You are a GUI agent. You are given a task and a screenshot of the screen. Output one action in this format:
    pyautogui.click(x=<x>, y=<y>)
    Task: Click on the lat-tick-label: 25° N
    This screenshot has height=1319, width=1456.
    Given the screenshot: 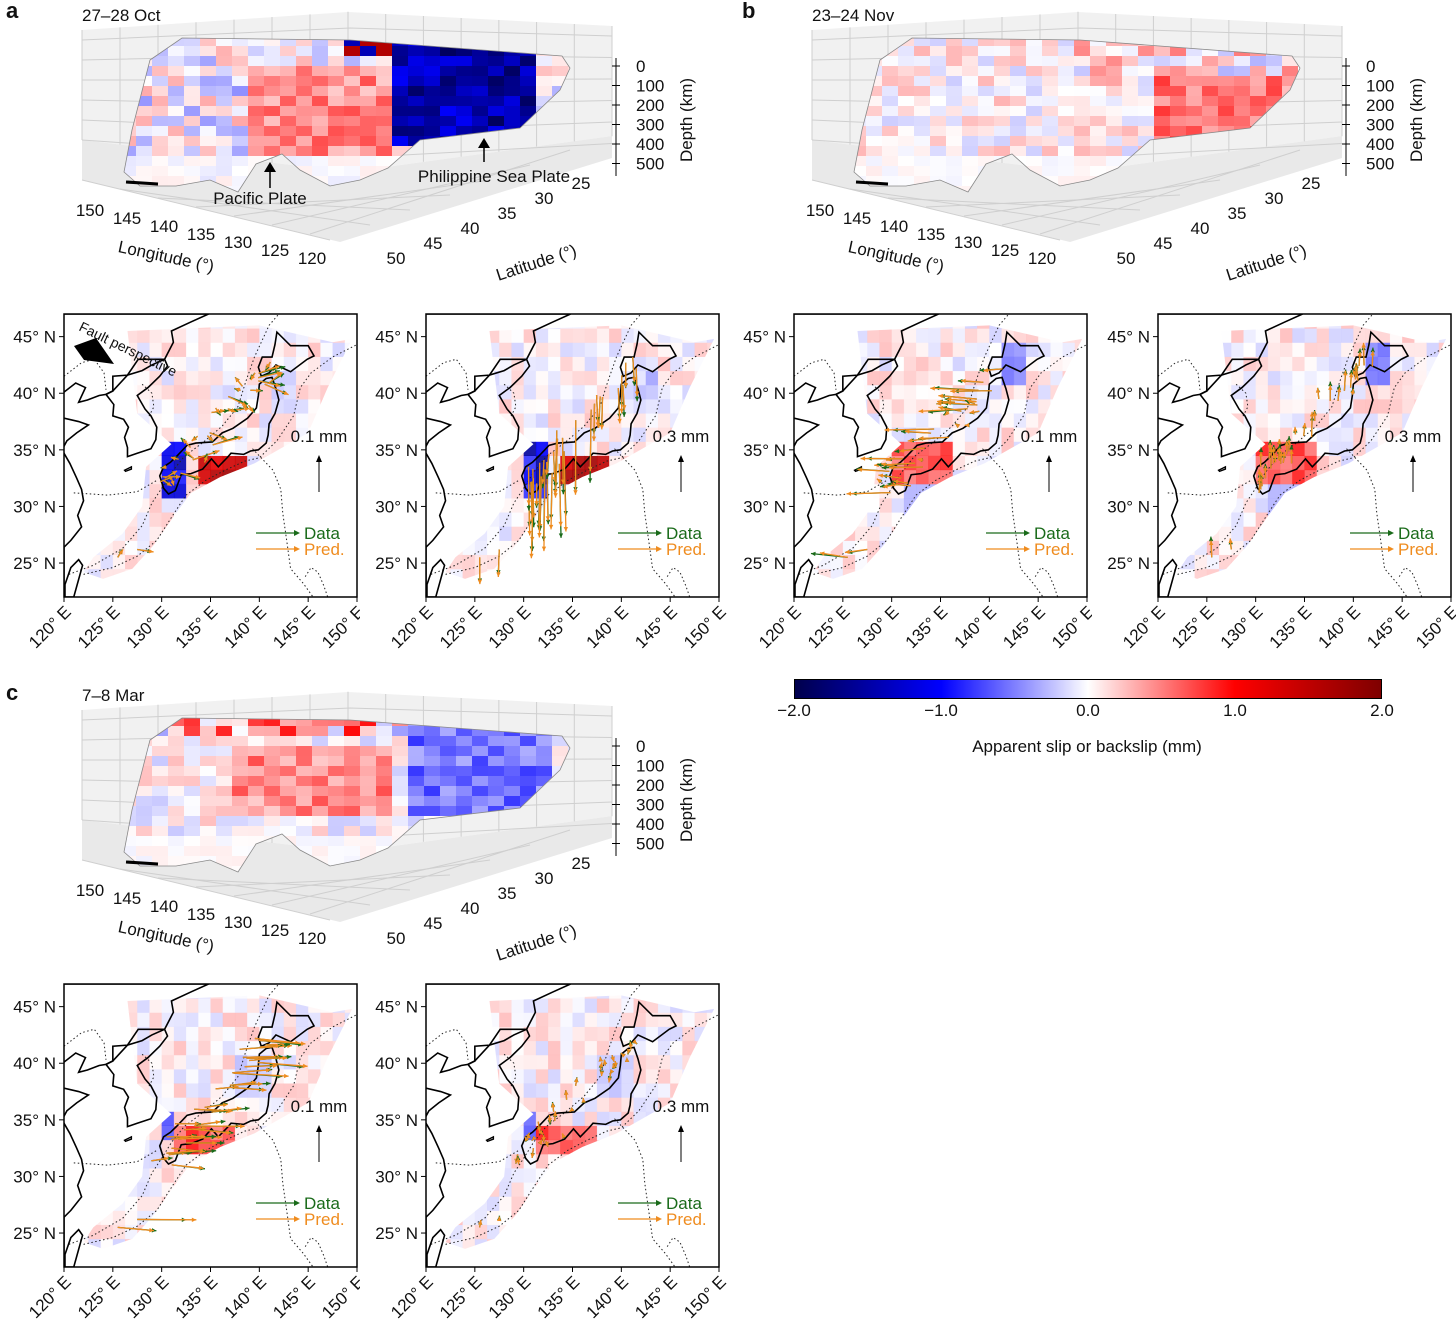 What is the action you would take?
    pyautogui.click(x=1128, y=563)
    